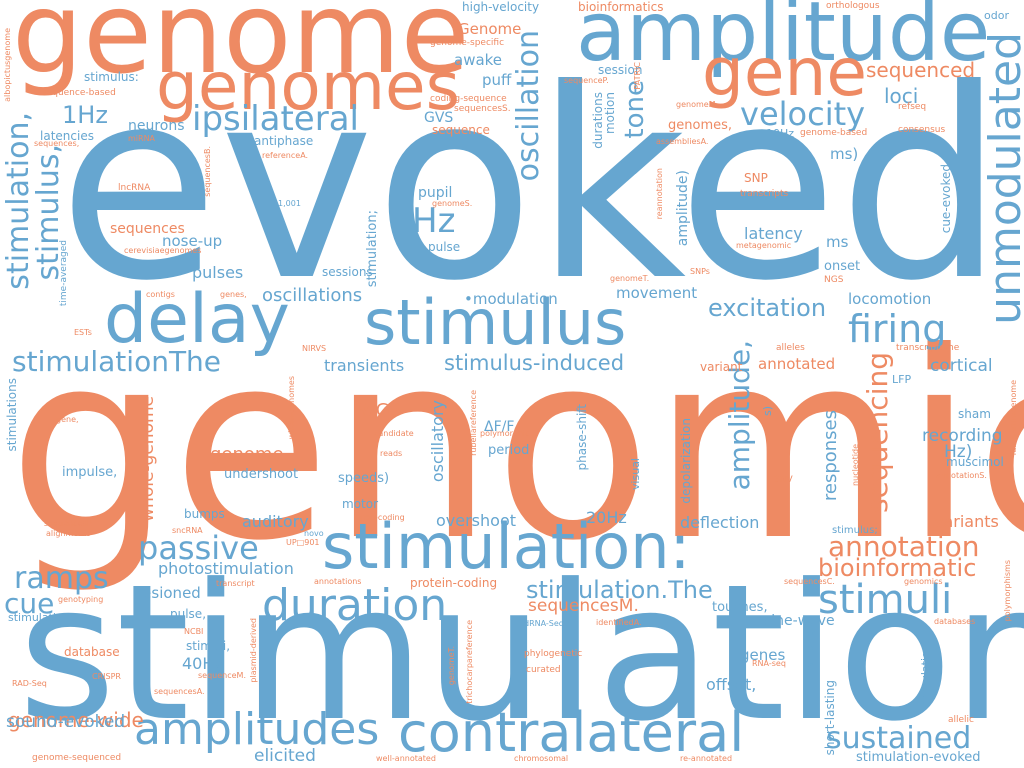 The width and height of the screenshot is (1024, 768). Describe the element at coordinates (308, 86) in the screenshot. I see `word-genomes: genomes` at that location.